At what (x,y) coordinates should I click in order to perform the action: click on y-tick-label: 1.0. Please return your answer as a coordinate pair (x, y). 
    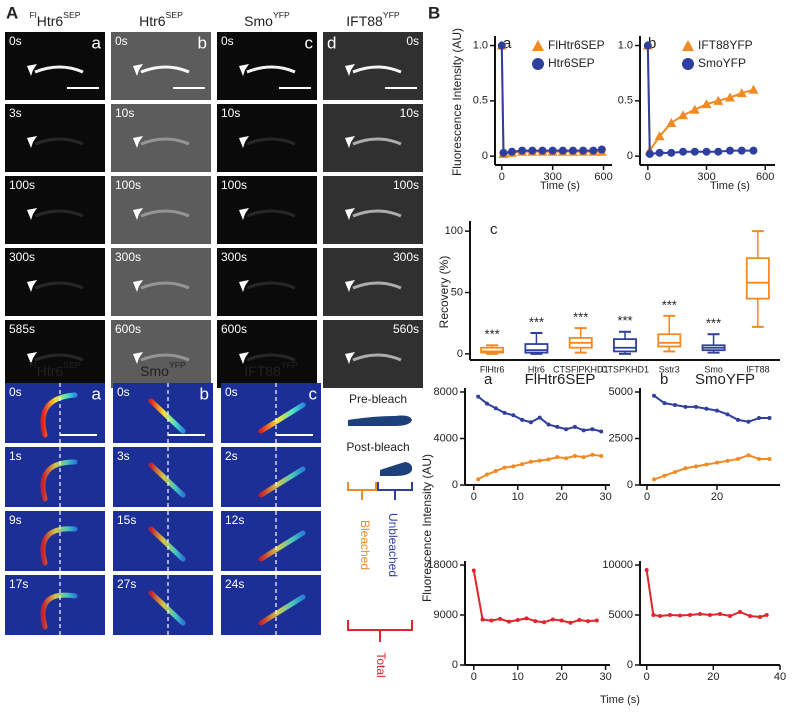
    Looking at the image, I should click on (625, 45).